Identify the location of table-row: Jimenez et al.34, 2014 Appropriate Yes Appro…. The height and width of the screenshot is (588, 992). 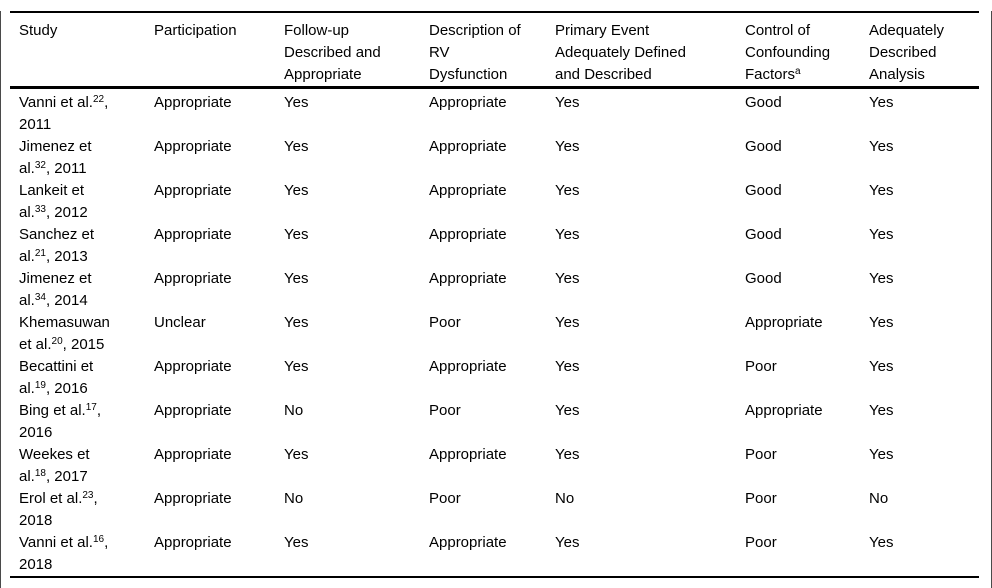
(494, 290).